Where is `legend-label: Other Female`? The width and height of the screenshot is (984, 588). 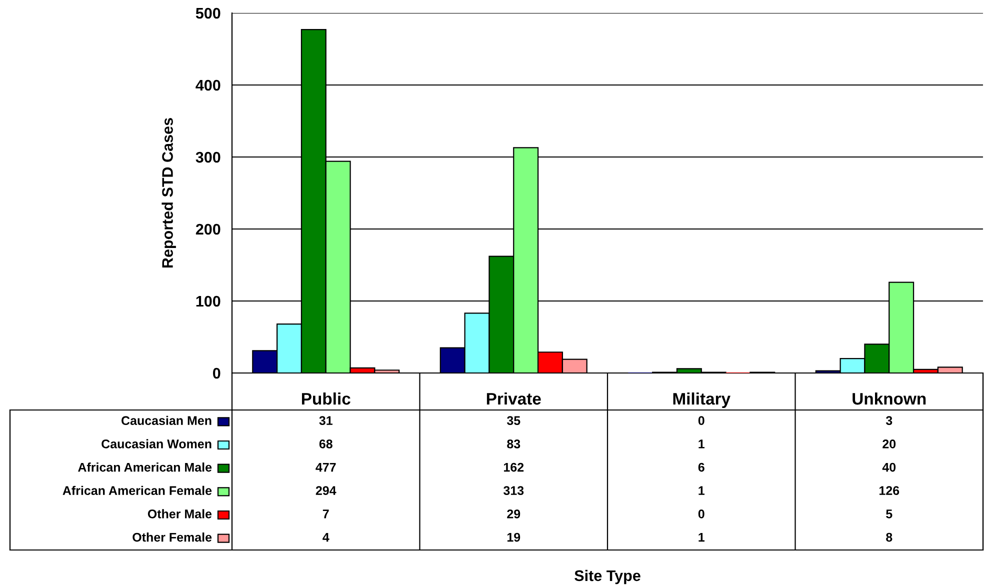
legend-label: Other Female is located at coordinates (172, 537).